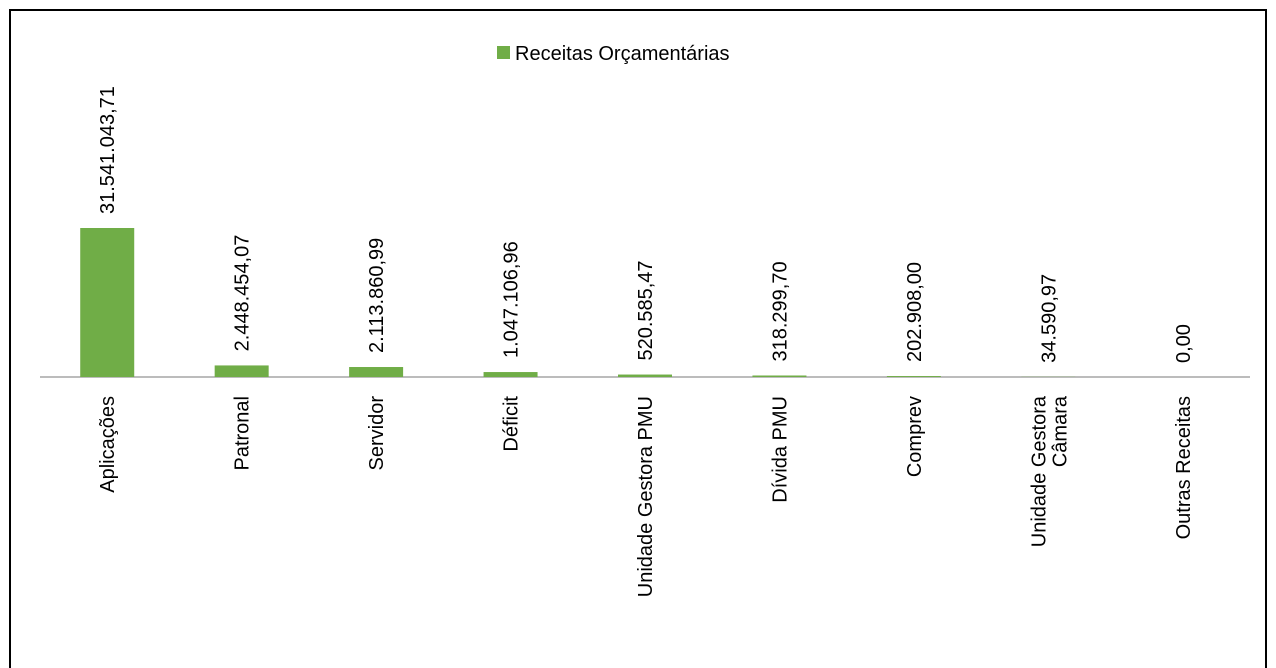  What do you see at coordinates (377, 433) in the screenshot?
I see `x-tick-label: Servidor` at bounding box center [377, 433].